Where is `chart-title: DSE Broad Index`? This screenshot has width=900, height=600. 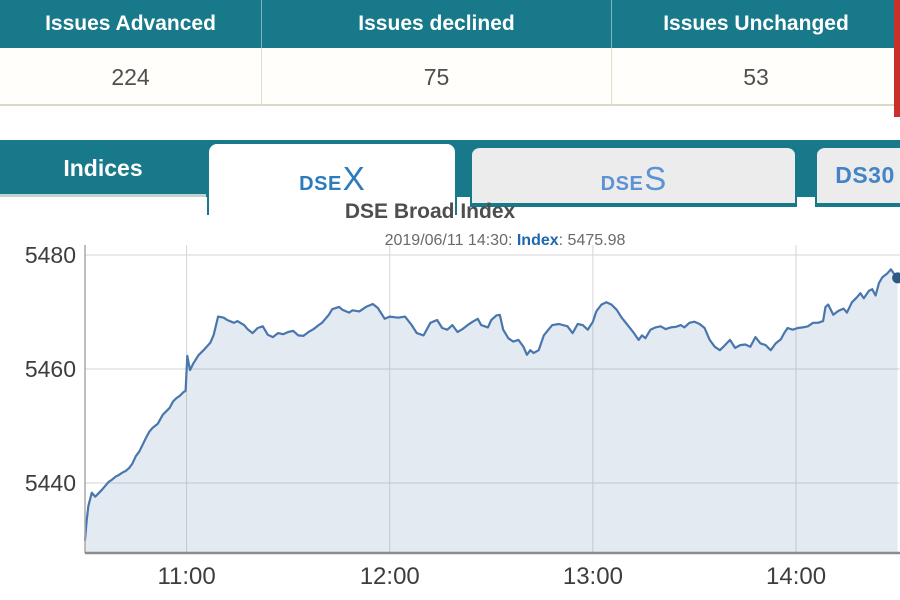
chart-title: DSE Broad Index is located at coordinates (430, 211).